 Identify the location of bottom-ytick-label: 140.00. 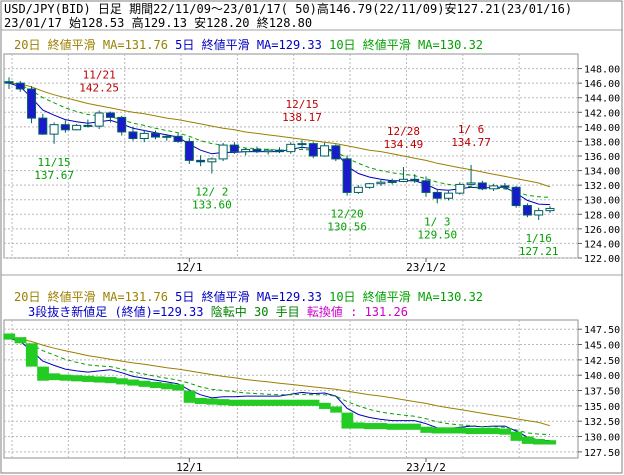
(602, 376).